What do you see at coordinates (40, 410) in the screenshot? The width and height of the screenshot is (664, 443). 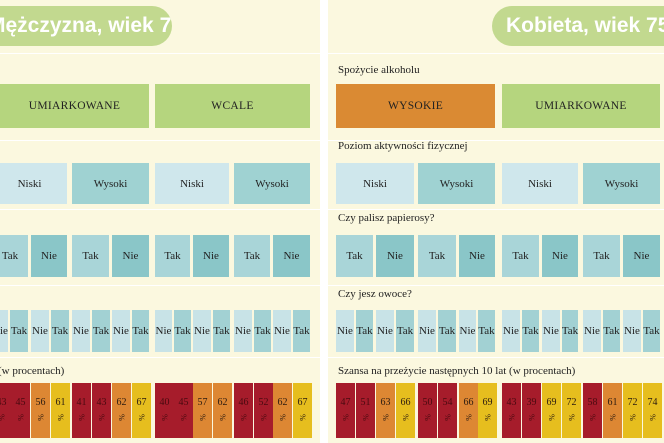 I see `percent-cell: 56%` at bounding box center [40, 410].